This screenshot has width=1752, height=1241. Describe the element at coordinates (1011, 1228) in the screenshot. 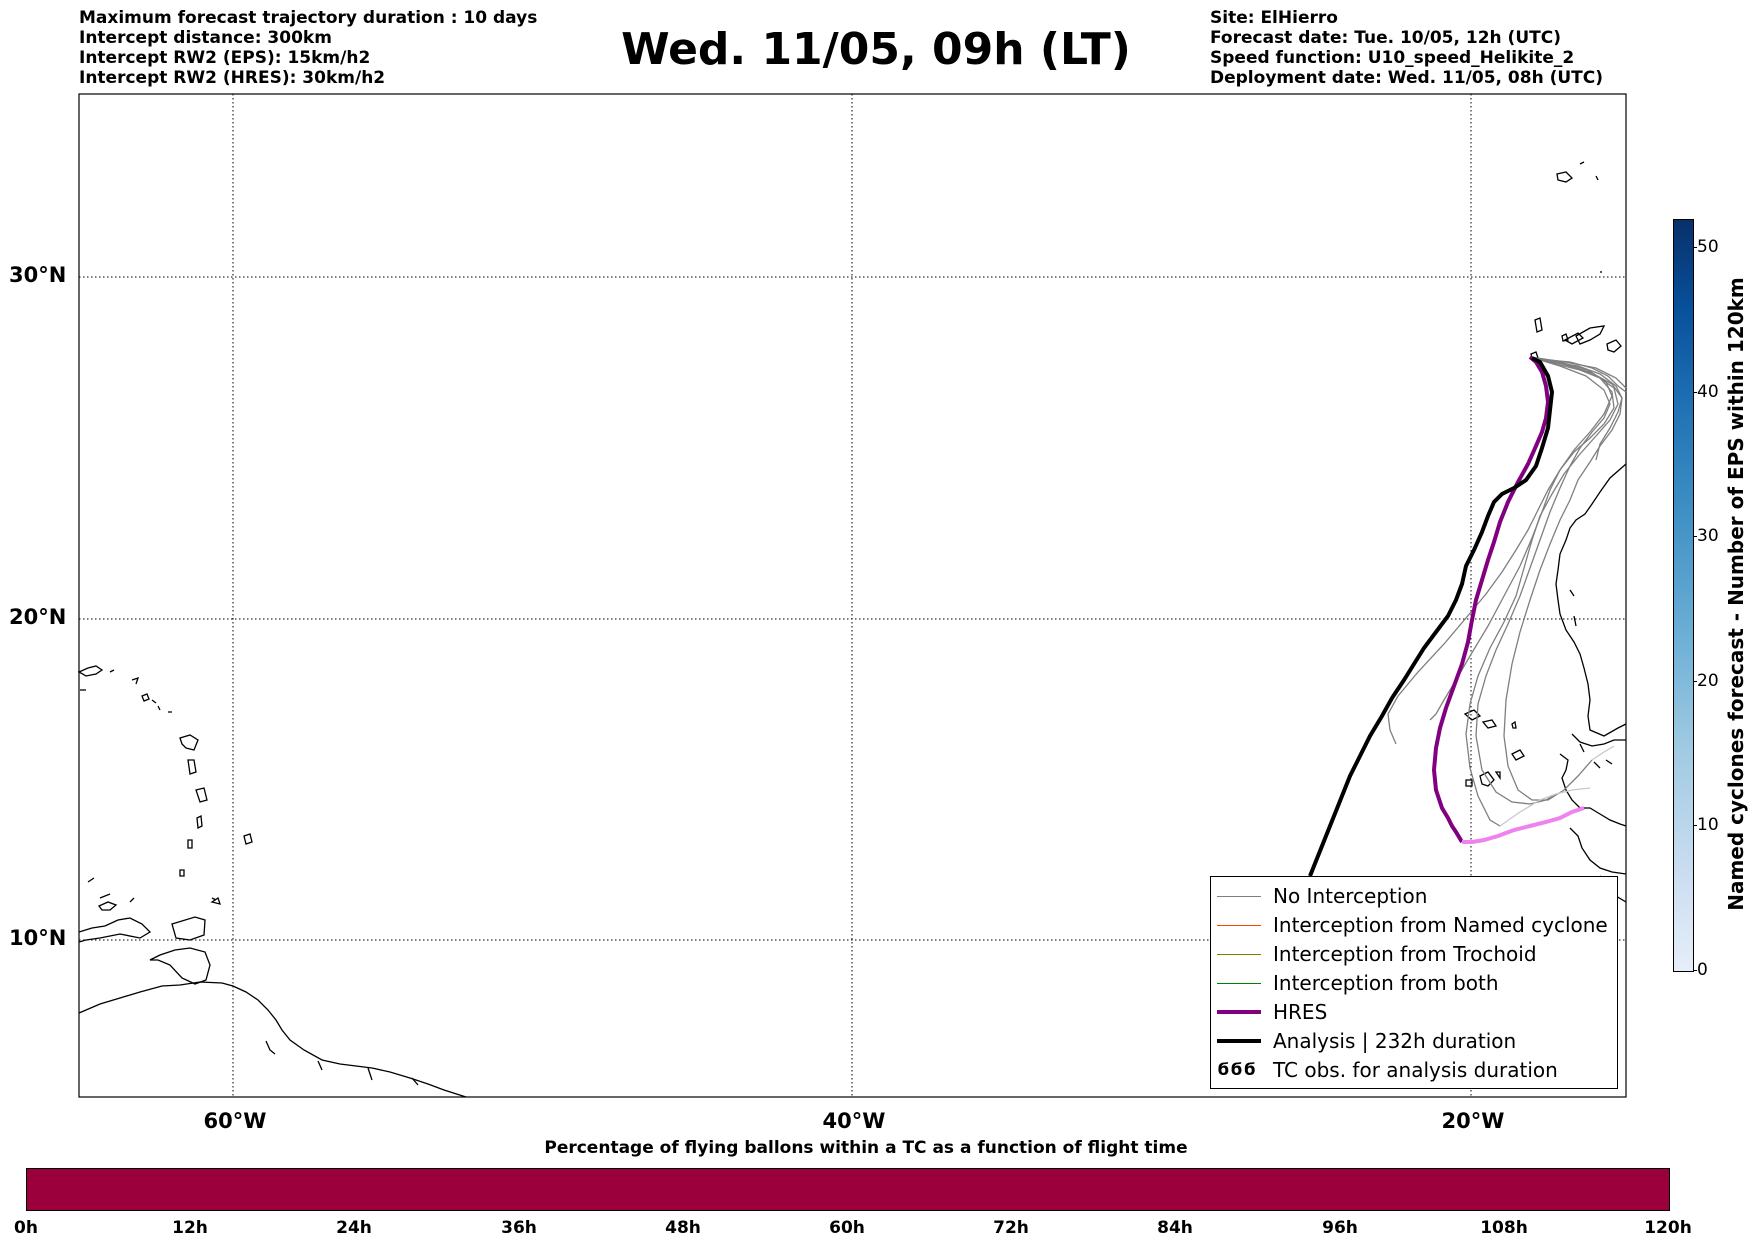

I see `flight-time-tick-72h: 72h` at that location.